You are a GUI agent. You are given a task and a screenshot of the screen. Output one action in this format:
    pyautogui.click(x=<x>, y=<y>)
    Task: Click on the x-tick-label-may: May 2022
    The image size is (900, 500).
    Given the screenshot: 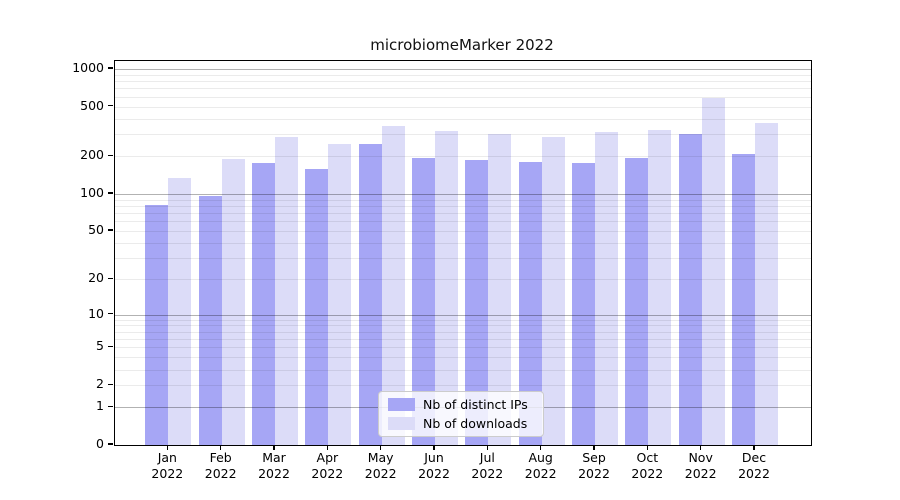 What is the action you would take?
    pyautogui.click(x=380, y=465)
    